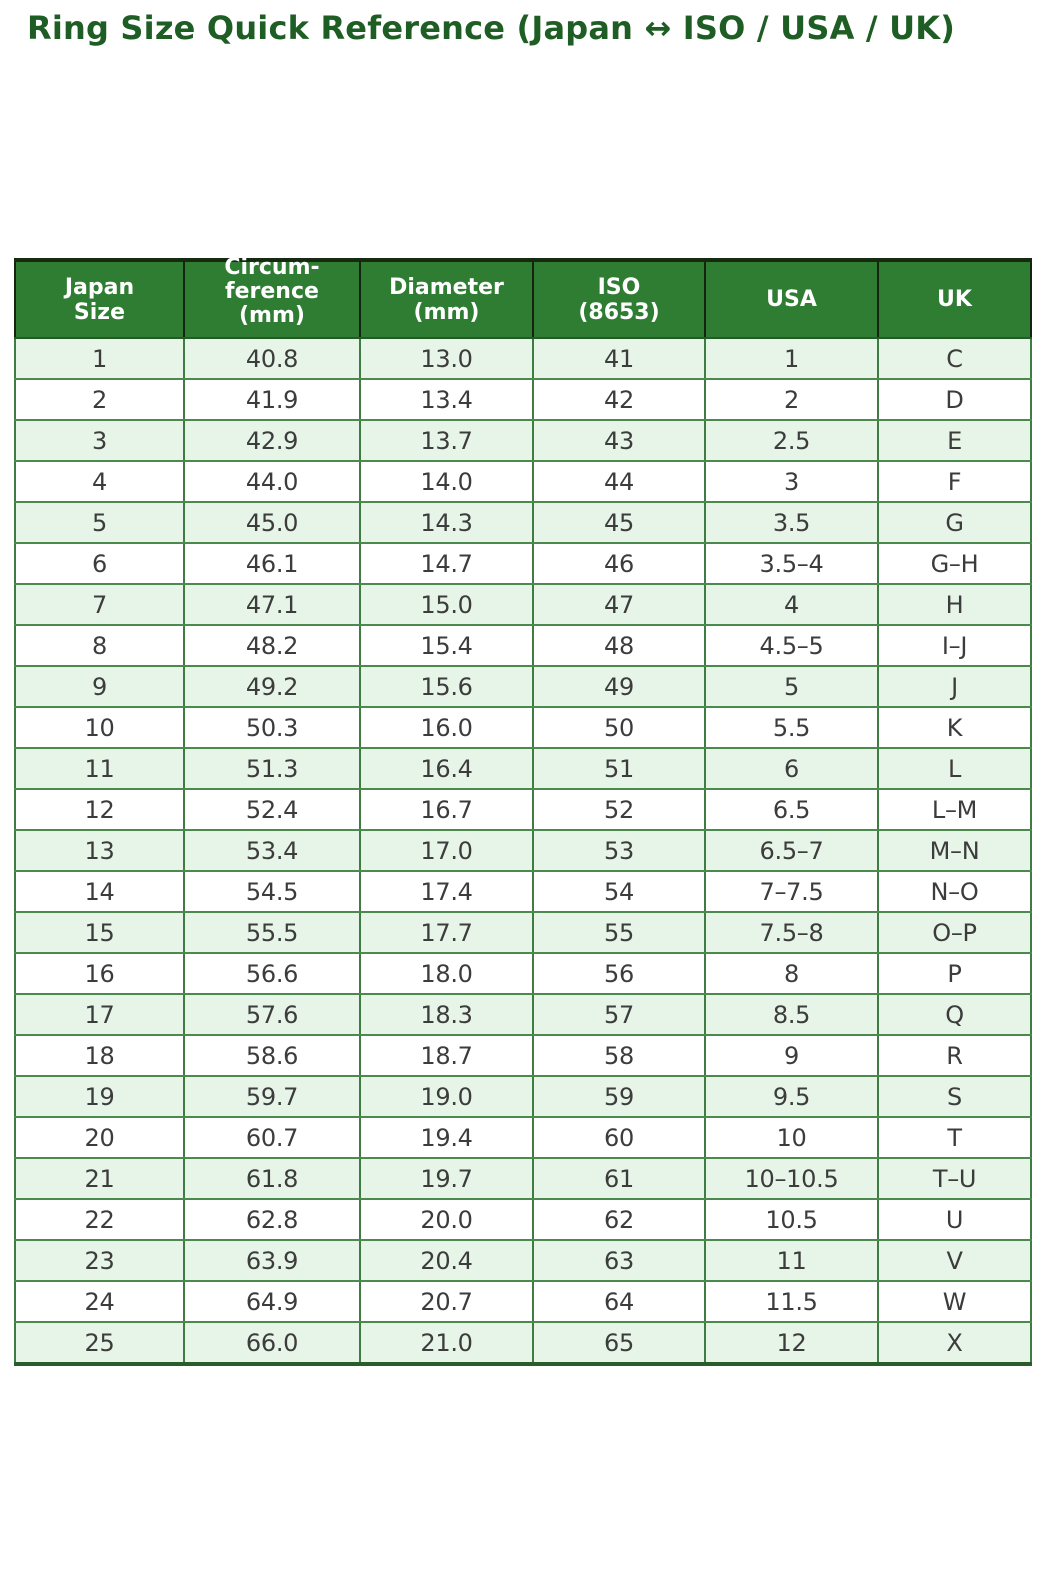 The image size is (1043, 1569). I want to click on table-cell-usa: 10.5, so click(791, 1219).